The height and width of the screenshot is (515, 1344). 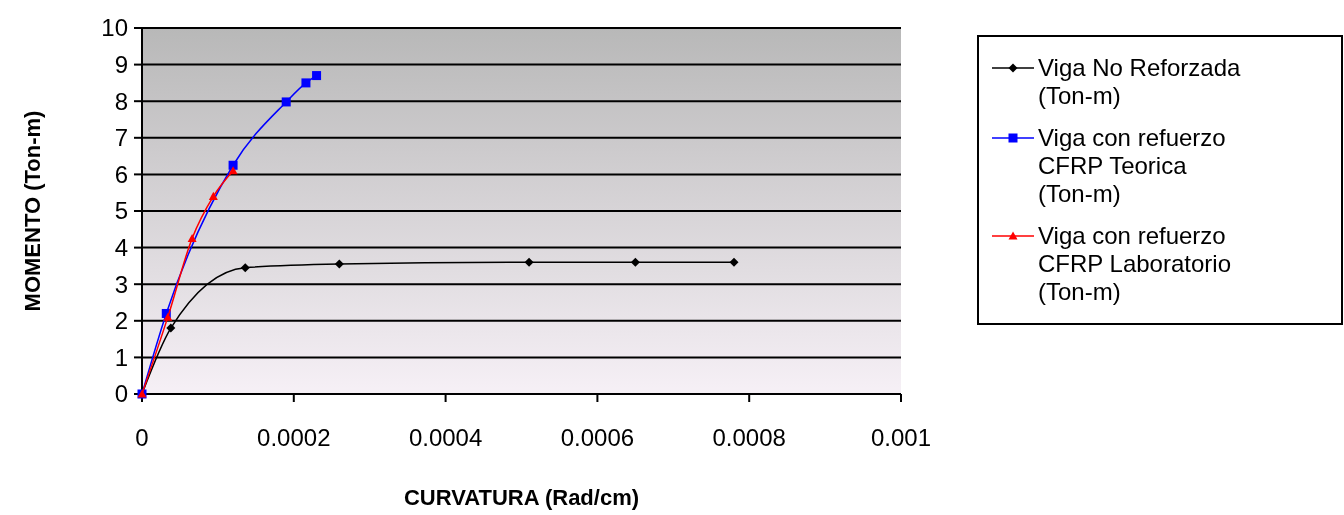 I want to click on y-tick-label: 0, so click(x=121, y=394).